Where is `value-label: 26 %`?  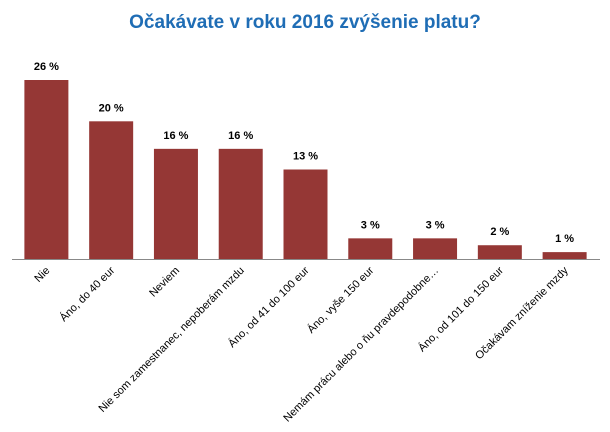 value-label: 26 % is located at coordinates (46, 67).